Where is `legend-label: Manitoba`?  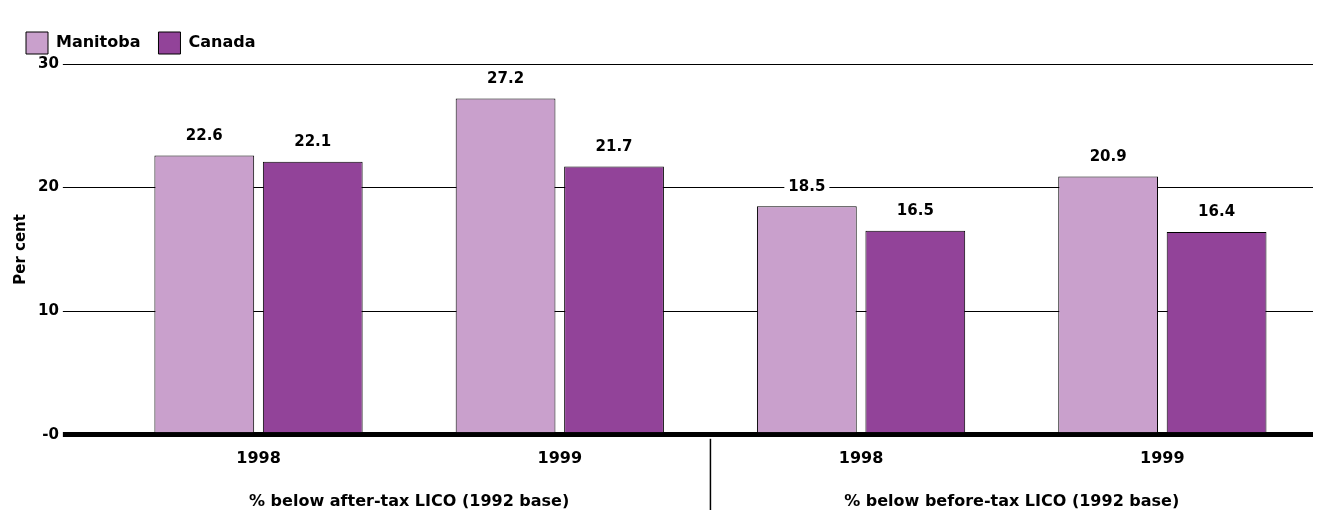 legend-label: Manitoba is located at coordinates (98, 42).